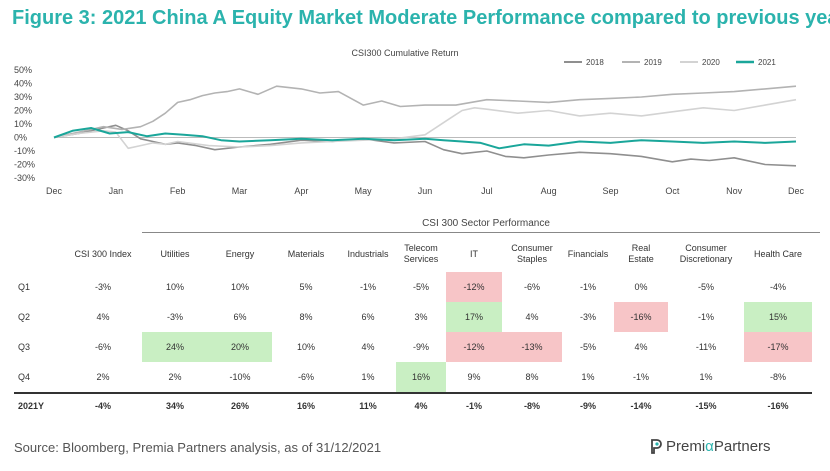 The height and width of the screenshot is (471, 830). I want to click on column-header-line2: Estate, so click(641, 259).